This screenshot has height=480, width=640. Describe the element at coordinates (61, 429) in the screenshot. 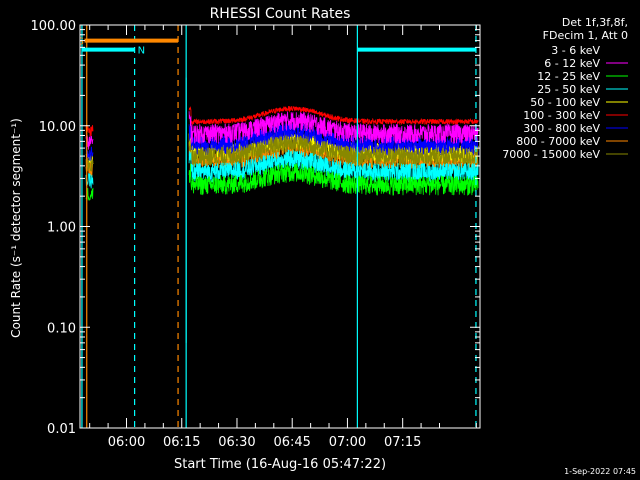

I see `y-tick-label: 0.01` at that location.